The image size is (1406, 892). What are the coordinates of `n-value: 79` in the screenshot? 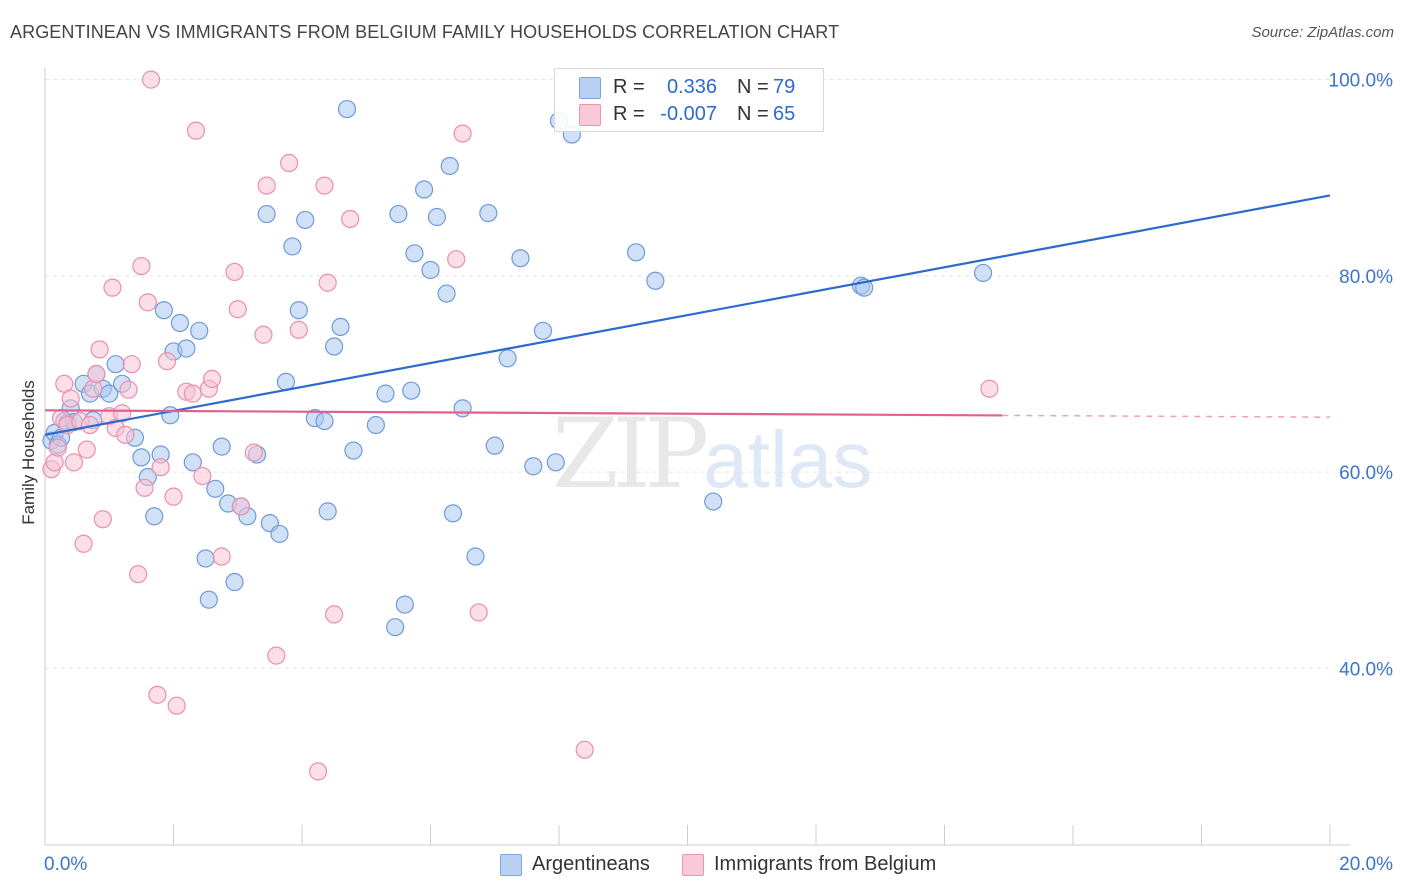 It's located at (784, 87).